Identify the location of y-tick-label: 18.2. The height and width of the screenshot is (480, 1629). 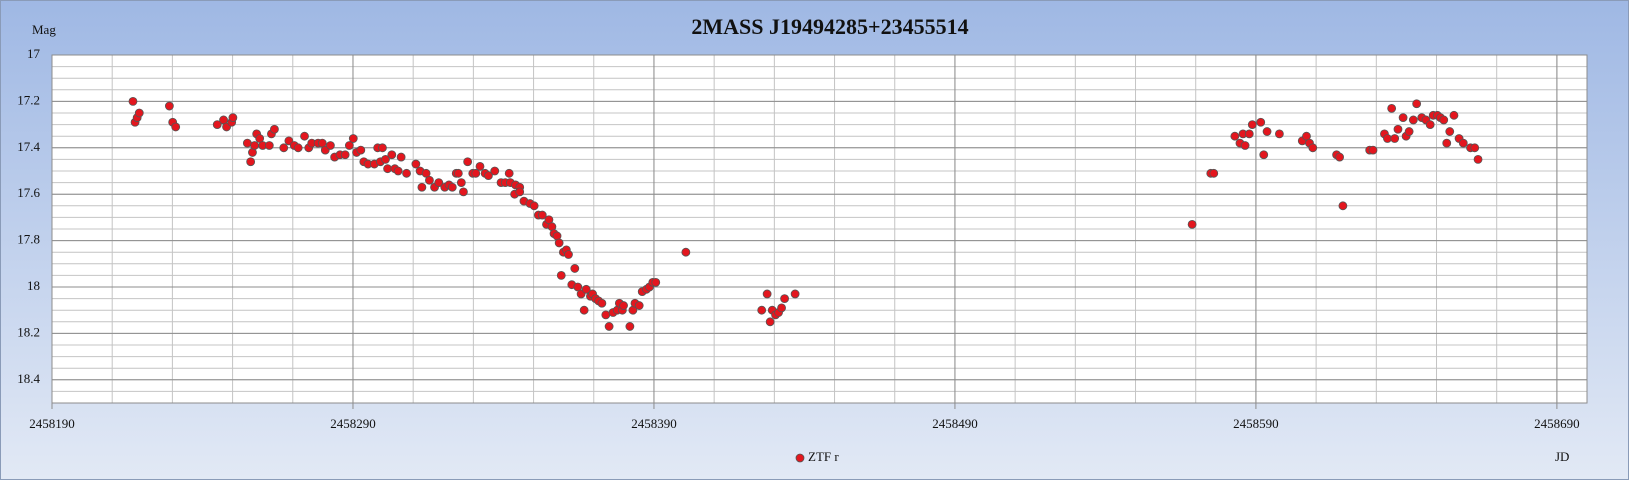
(28, 331).